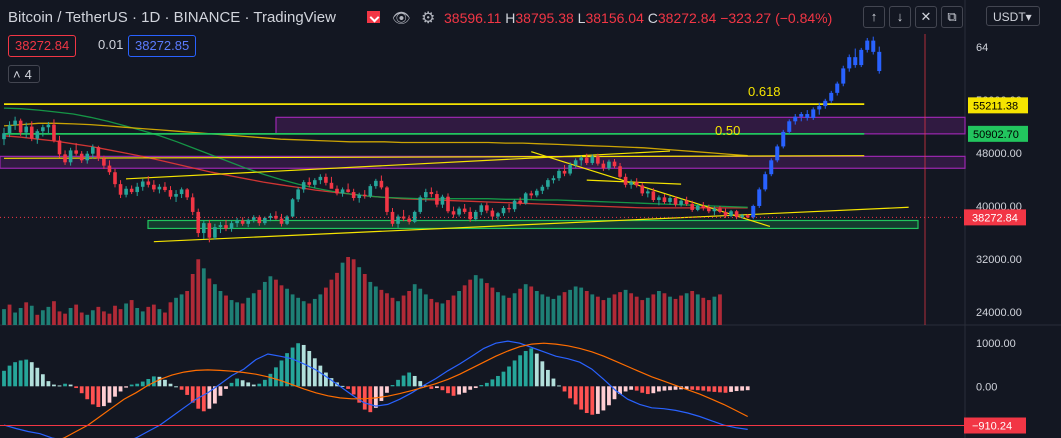 This screenshot has width=1061, height=438. I want to click on close-button: ✕, so click(926, 17).